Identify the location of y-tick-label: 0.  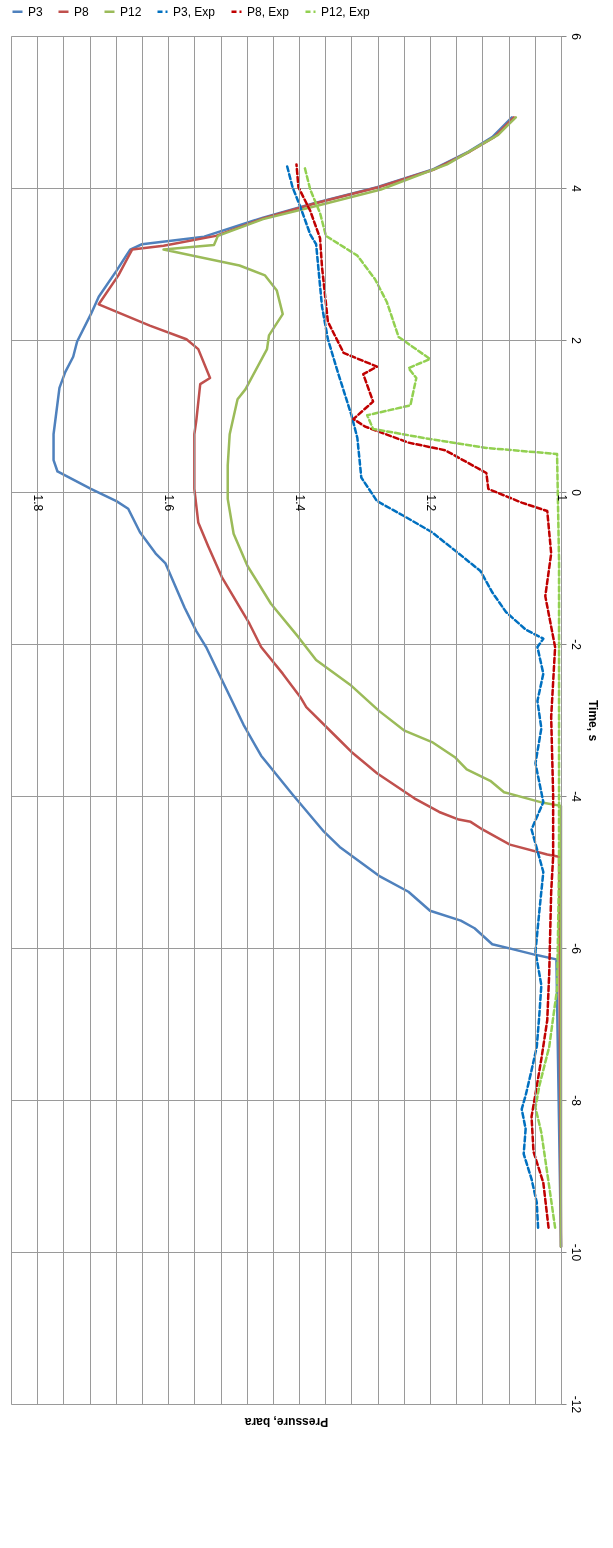
(575, 493).